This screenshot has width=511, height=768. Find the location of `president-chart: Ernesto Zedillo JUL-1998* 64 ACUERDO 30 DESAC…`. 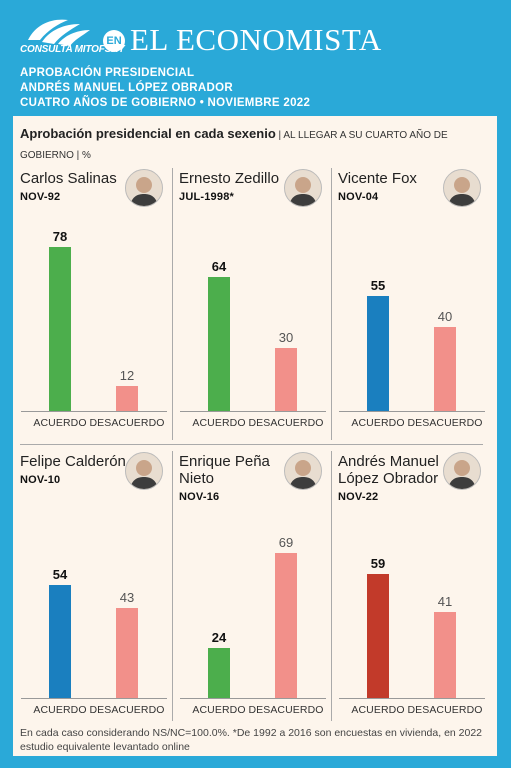

president-chart: Ernesto Zedillo JUL-1998* 64 ACUERDO 30 DESAC… is located at coordinates (252, 310).